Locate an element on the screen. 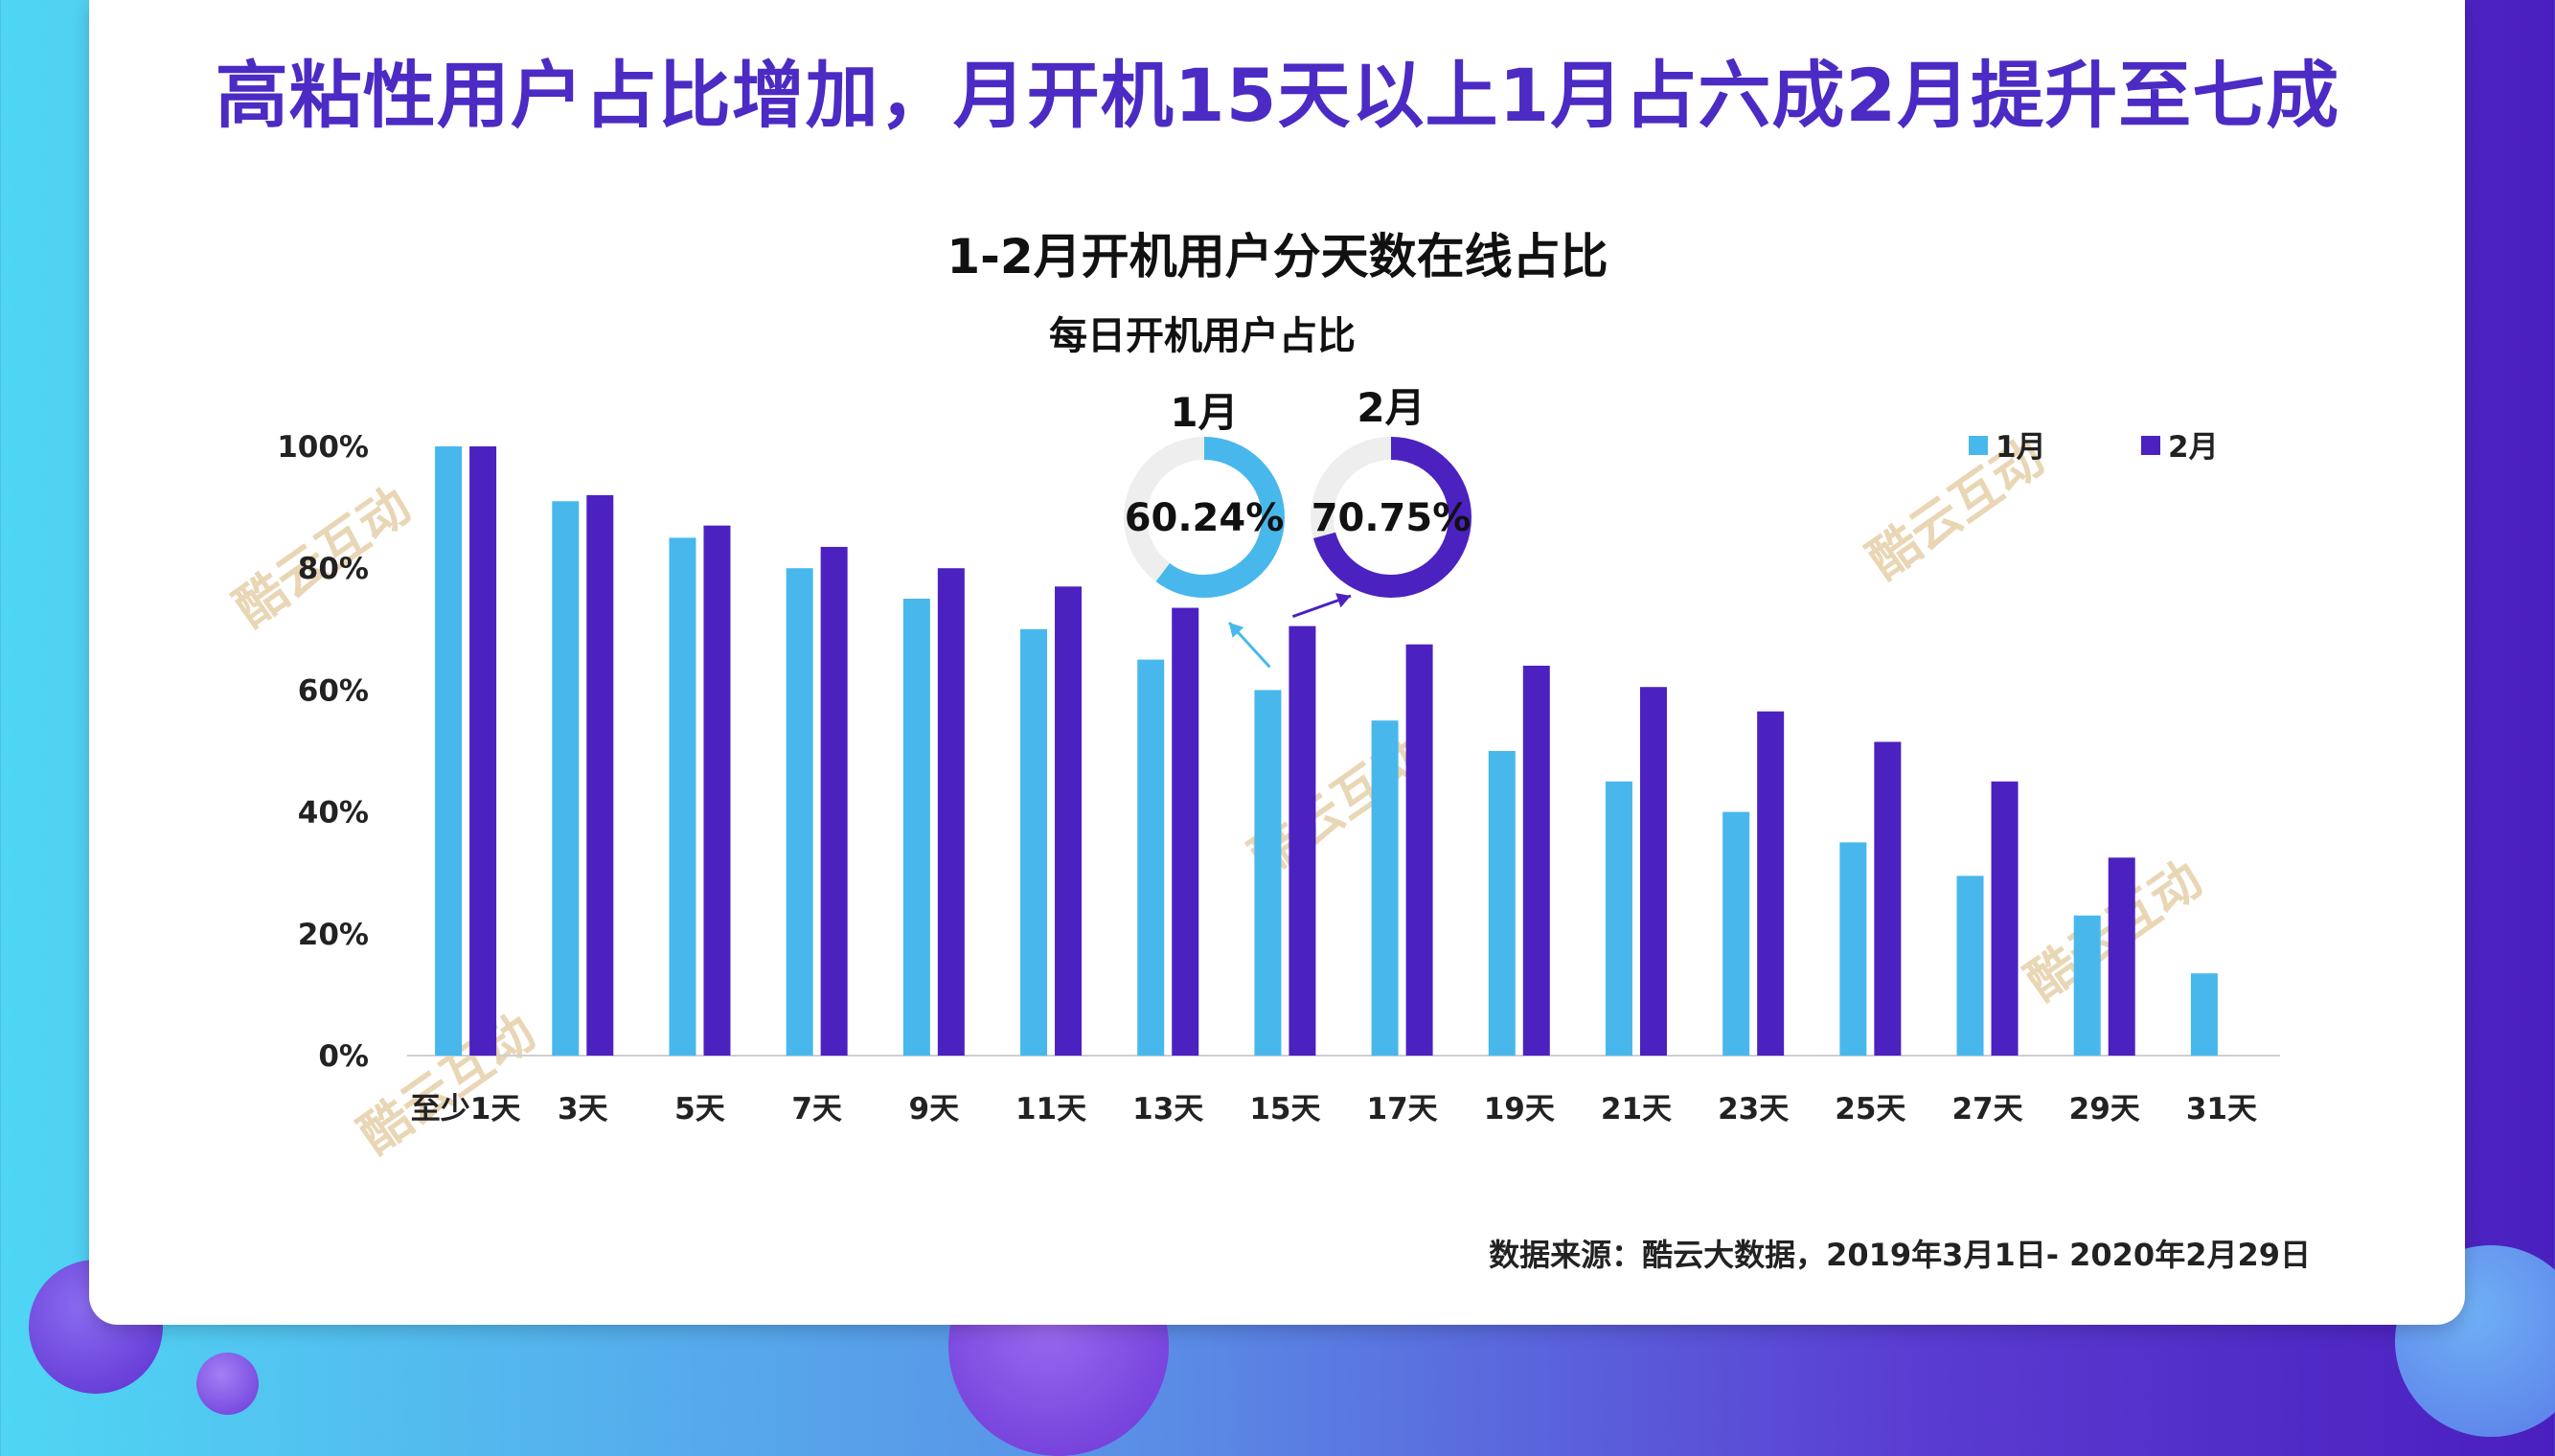  x-tick-label: 9天 is located at coordinates (935, 1109).